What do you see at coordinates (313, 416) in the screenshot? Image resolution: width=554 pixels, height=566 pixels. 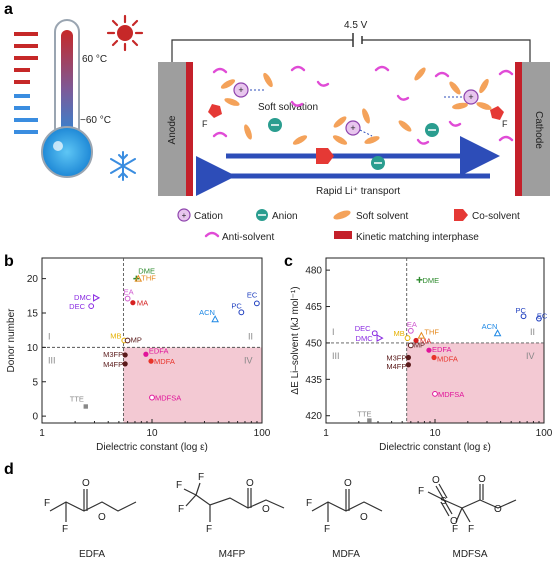 I see `y-tick-label: 420` at bounding box center [313, 416].